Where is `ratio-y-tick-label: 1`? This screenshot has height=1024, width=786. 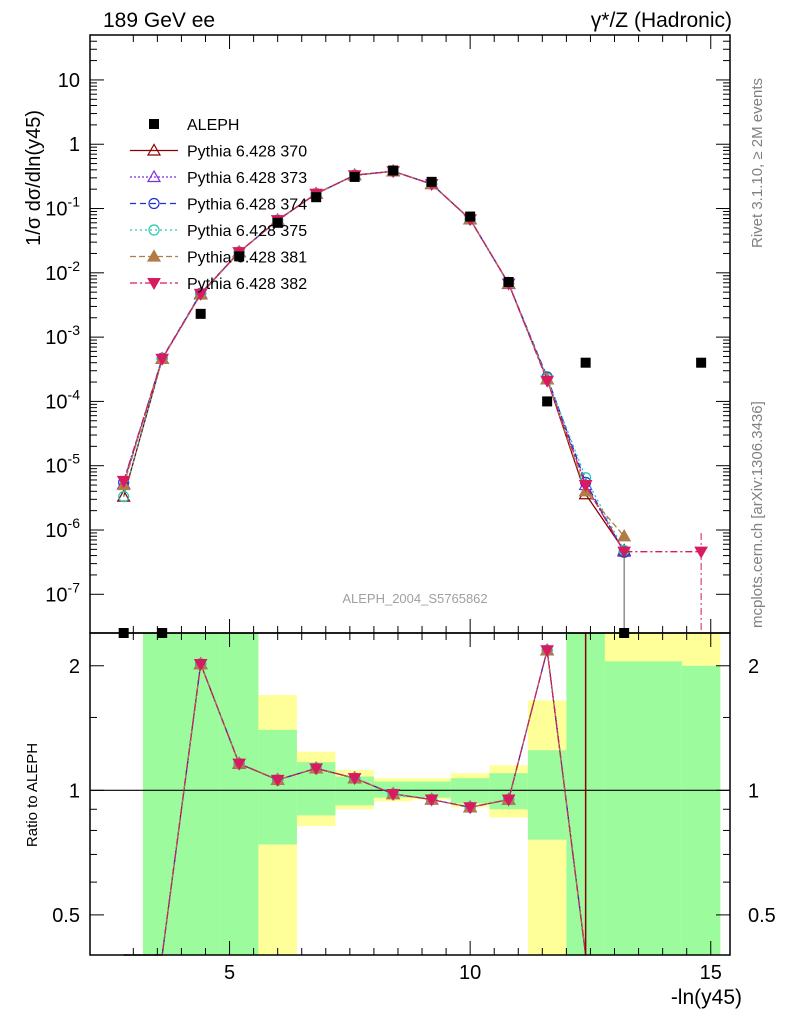 ratio-y-tick-label: 1 is located at coordinates (74, 791).